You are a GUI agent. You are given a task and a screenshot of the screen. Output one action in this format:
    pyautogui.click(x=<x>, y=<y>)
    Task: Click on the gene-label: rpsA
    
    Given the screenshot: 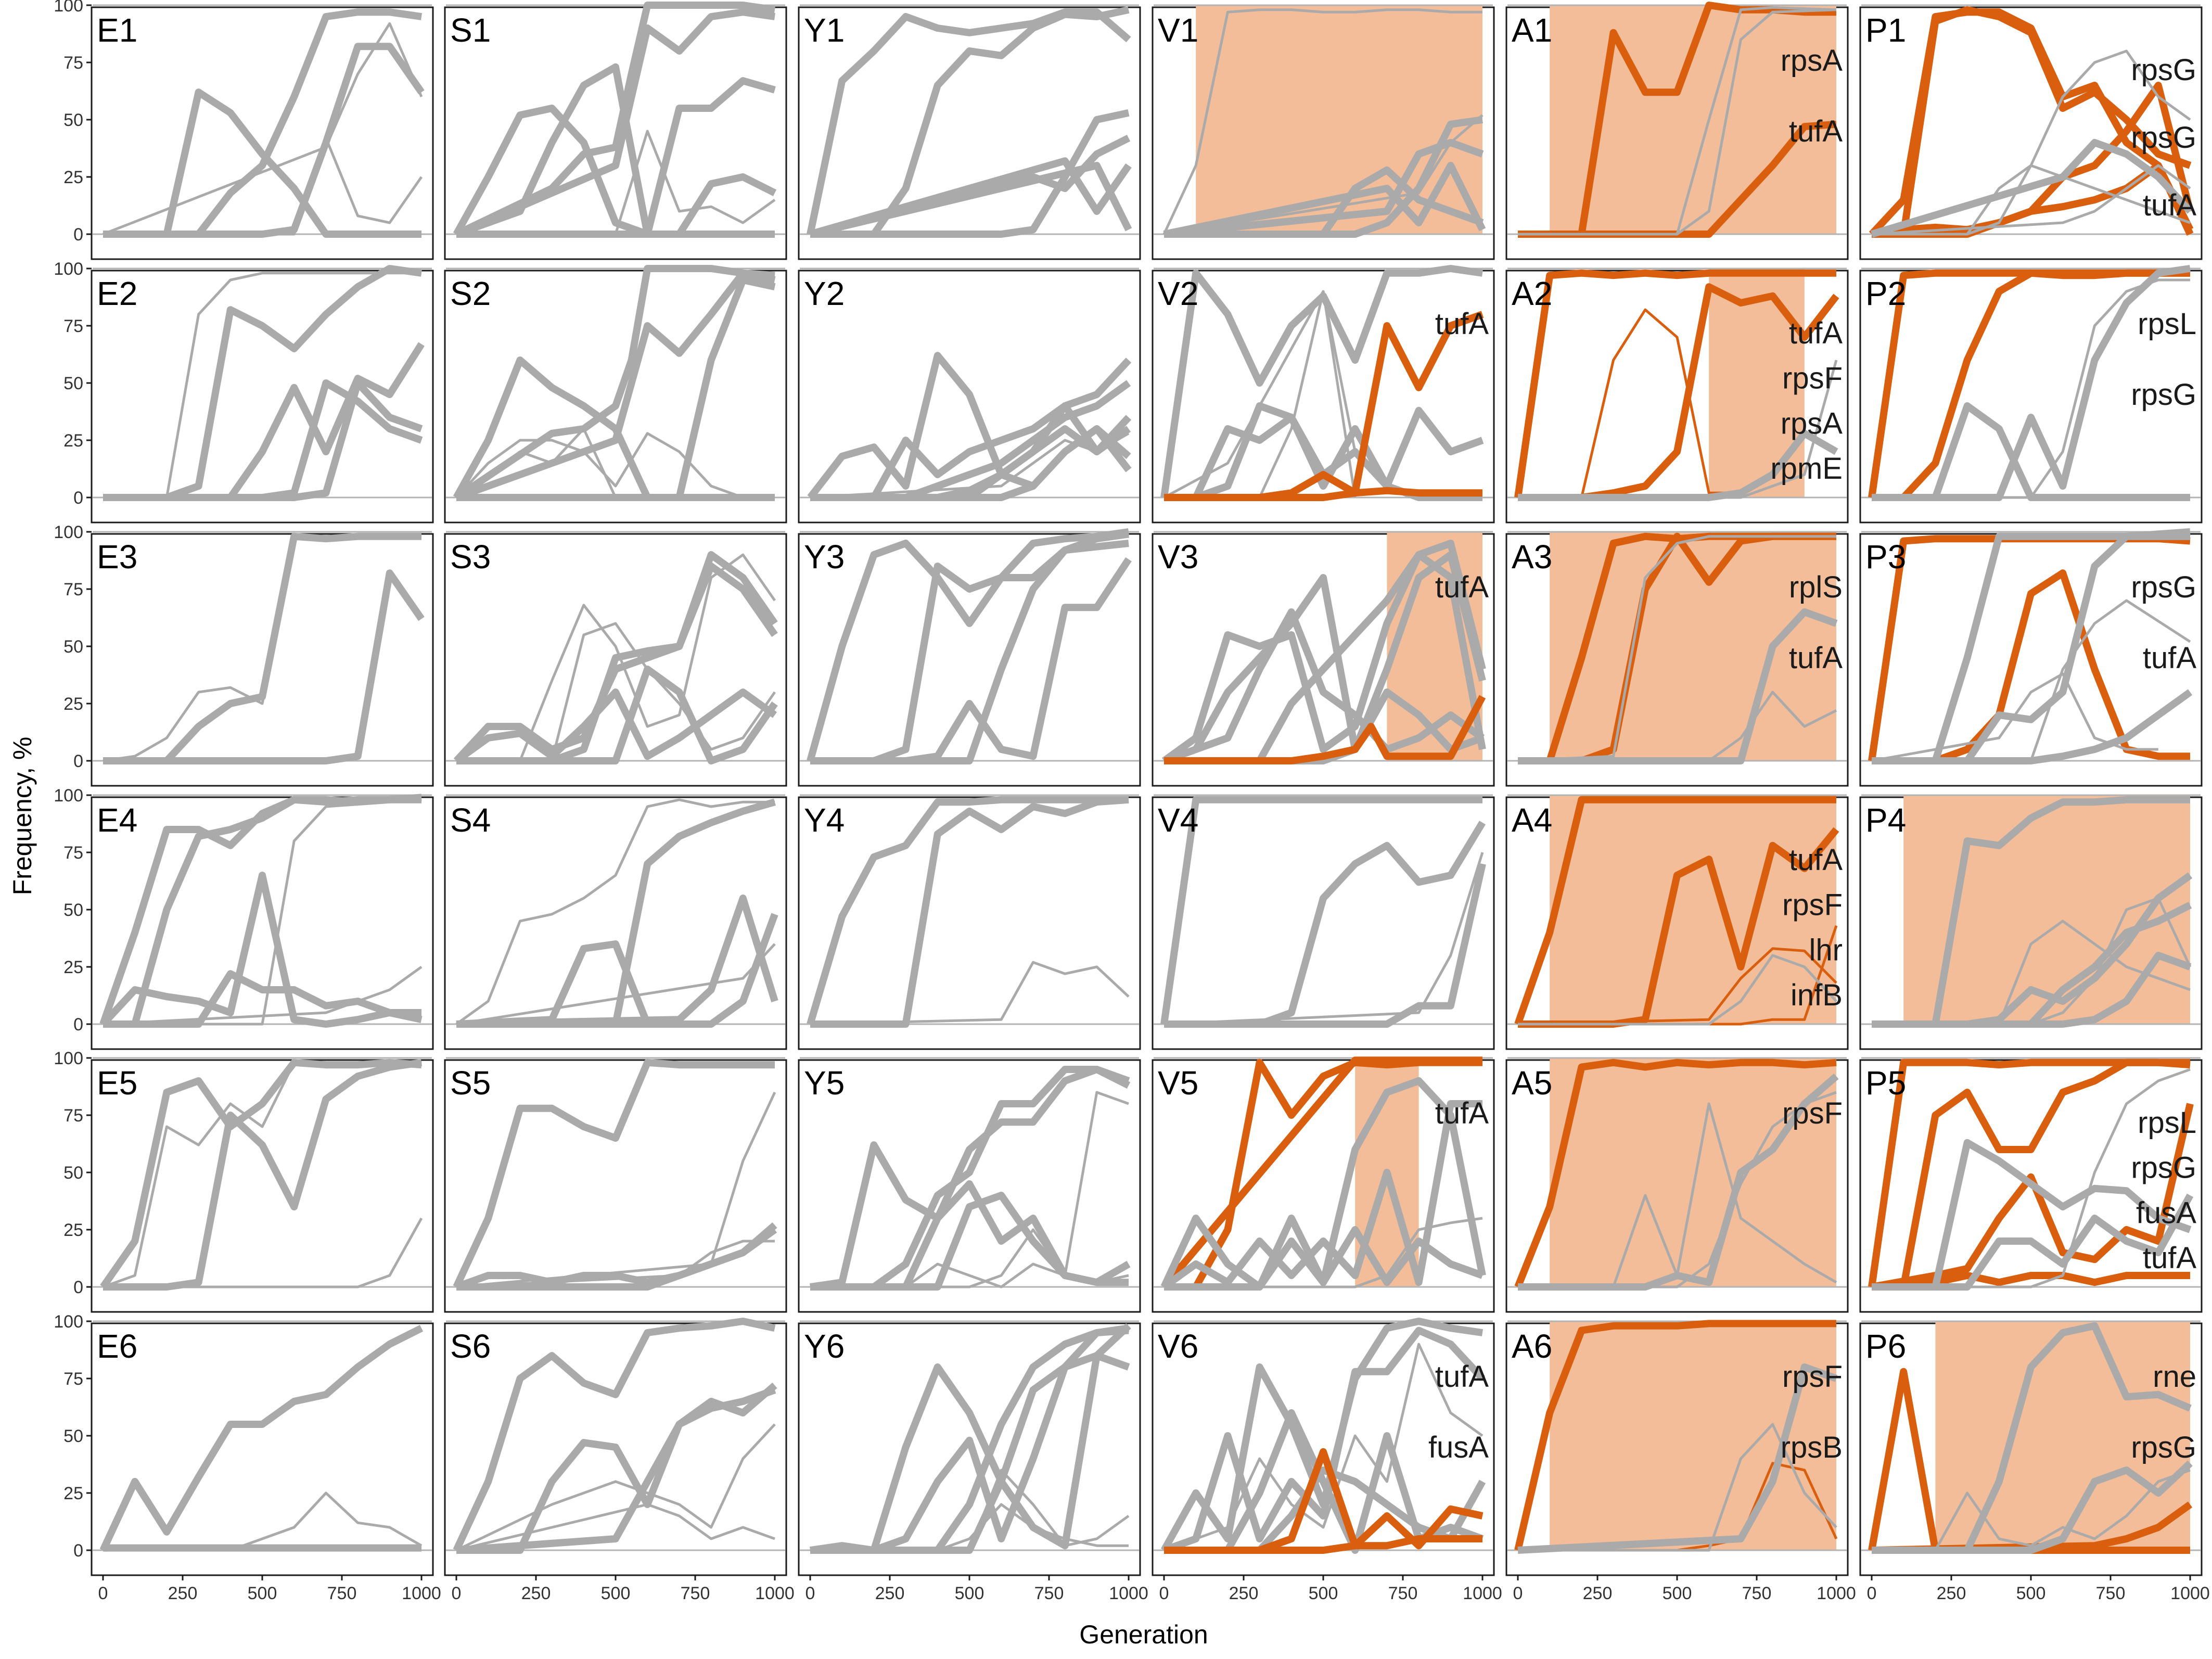 What is the action you would take?
    pyautogui.click(x=1812, y=61)
    